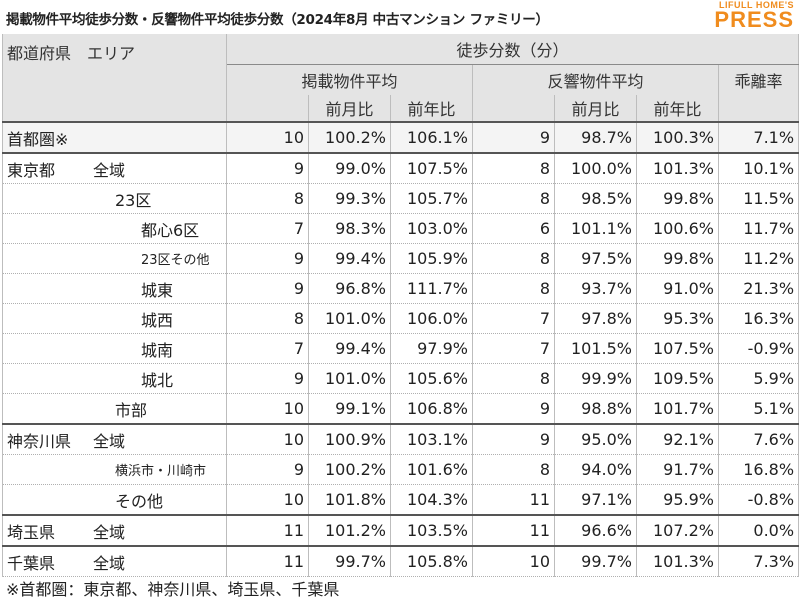 This screenshot has height=600, width=800. I want to click on cell-divergence: 7.3%, so click(758, 561).